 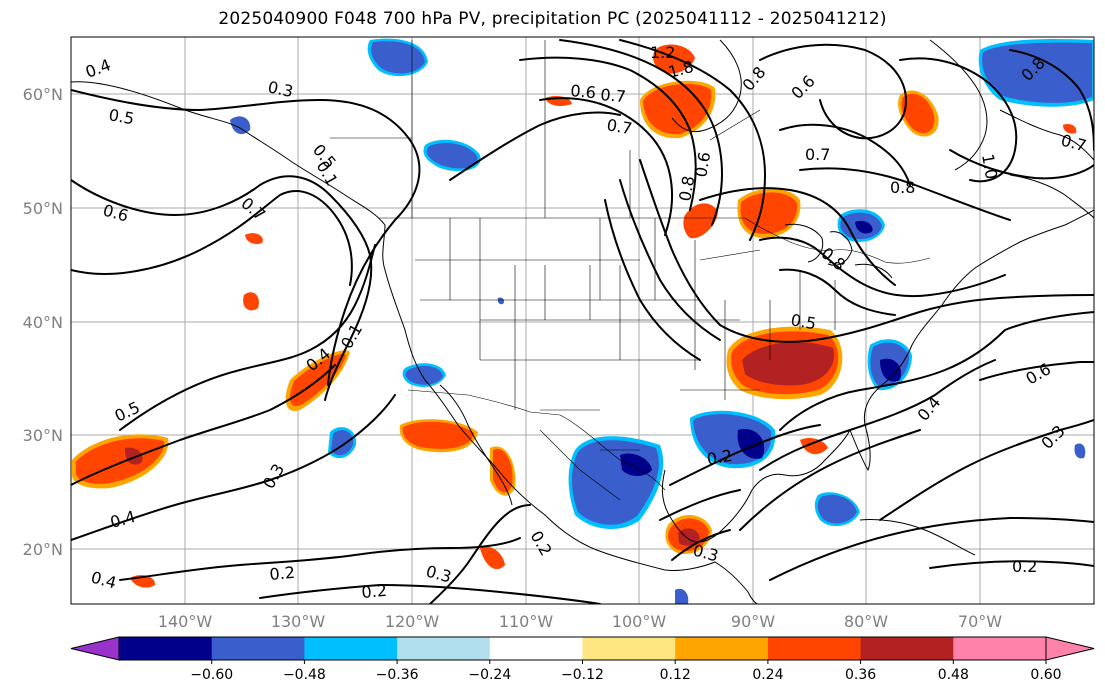 What do you see at coordinates (582, 675) in the screenshot?
I see `colorbar-tick-label: −0.12` at bounding box center [582, 675].